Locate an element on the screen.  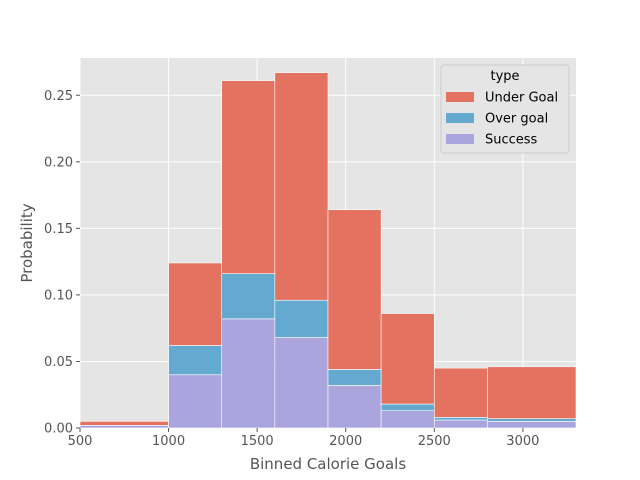
x-axis-ticks: 500 1000 1500 2000 2500 3000 is located at coordinates (303, 438).